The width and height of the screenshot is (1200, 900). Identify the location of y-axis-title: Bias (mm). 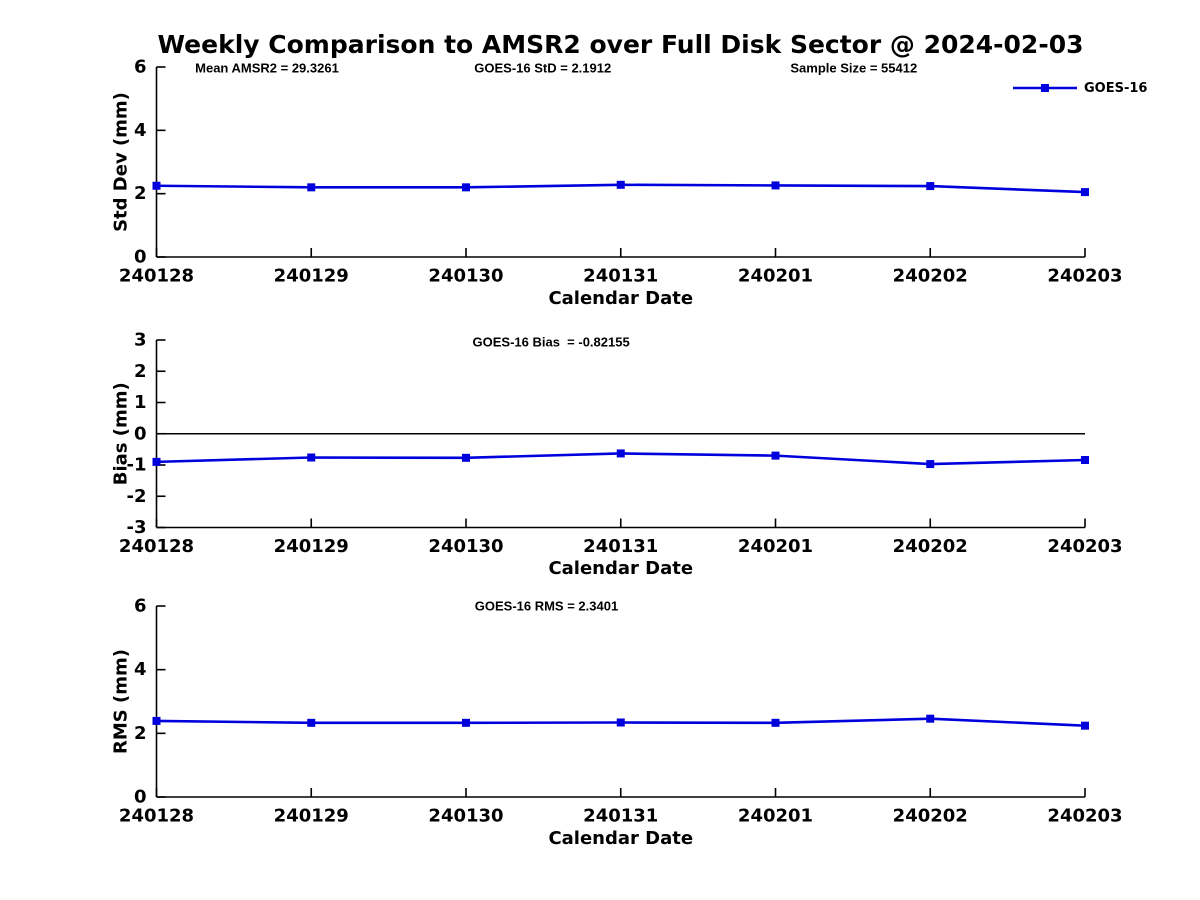
(121, 433).